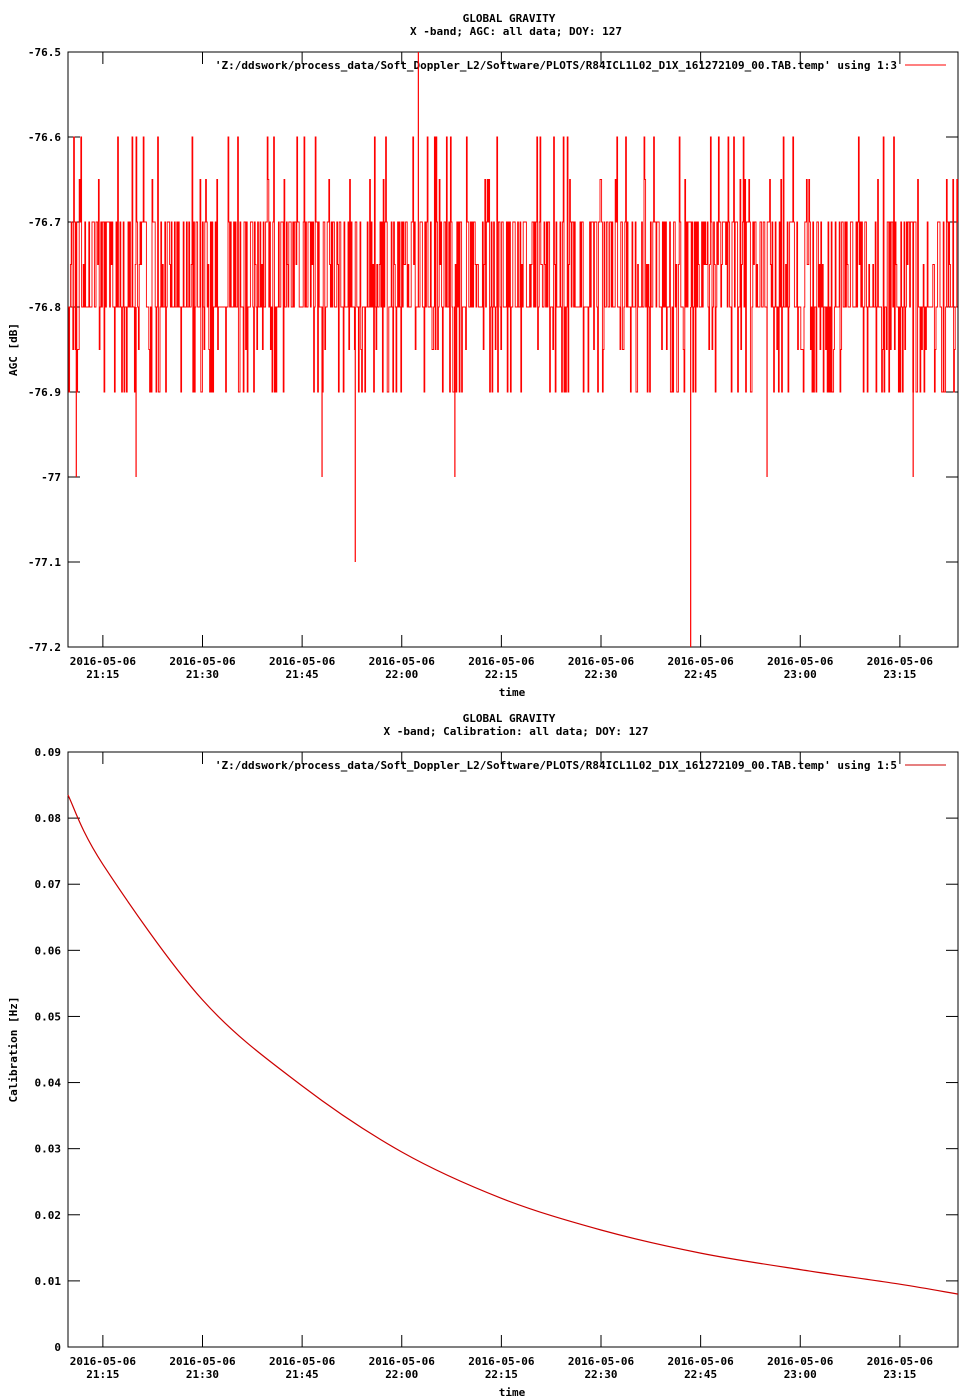 This screenshot has height=1400, width=980. I want to click on chart-subtitle: X -band; AGC: all data; DOY: 127, so click(516, 31).